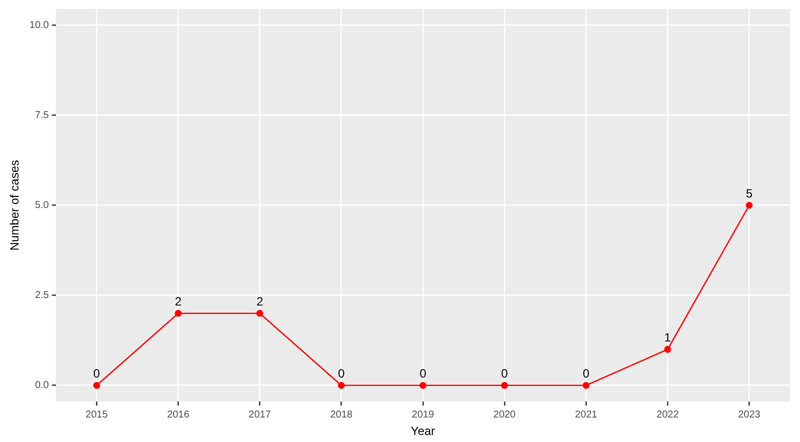 The image size is (800, 442). What do you see at coordinates (97, 414) in the screenshot?
I see `x-tick-label: 2015` at bounding box center [97, 414].